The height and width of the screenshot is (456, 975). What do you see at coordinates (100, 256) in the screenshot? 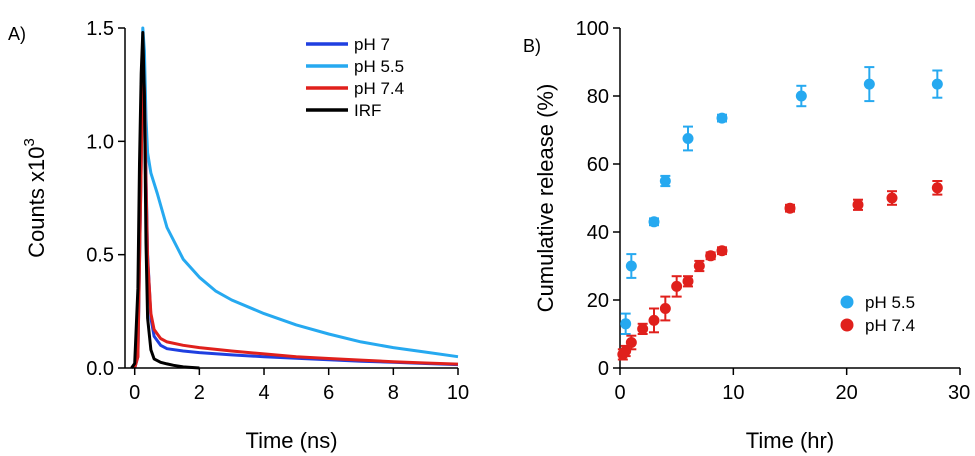
I see `panel-a-y-tick-label: 0.5` at bounding box center [100, 256].